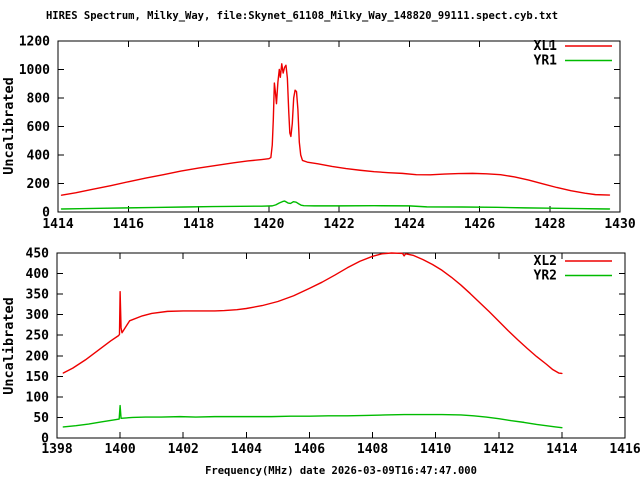  I want to click on x-tick-label: 1424, so click(409, 224).